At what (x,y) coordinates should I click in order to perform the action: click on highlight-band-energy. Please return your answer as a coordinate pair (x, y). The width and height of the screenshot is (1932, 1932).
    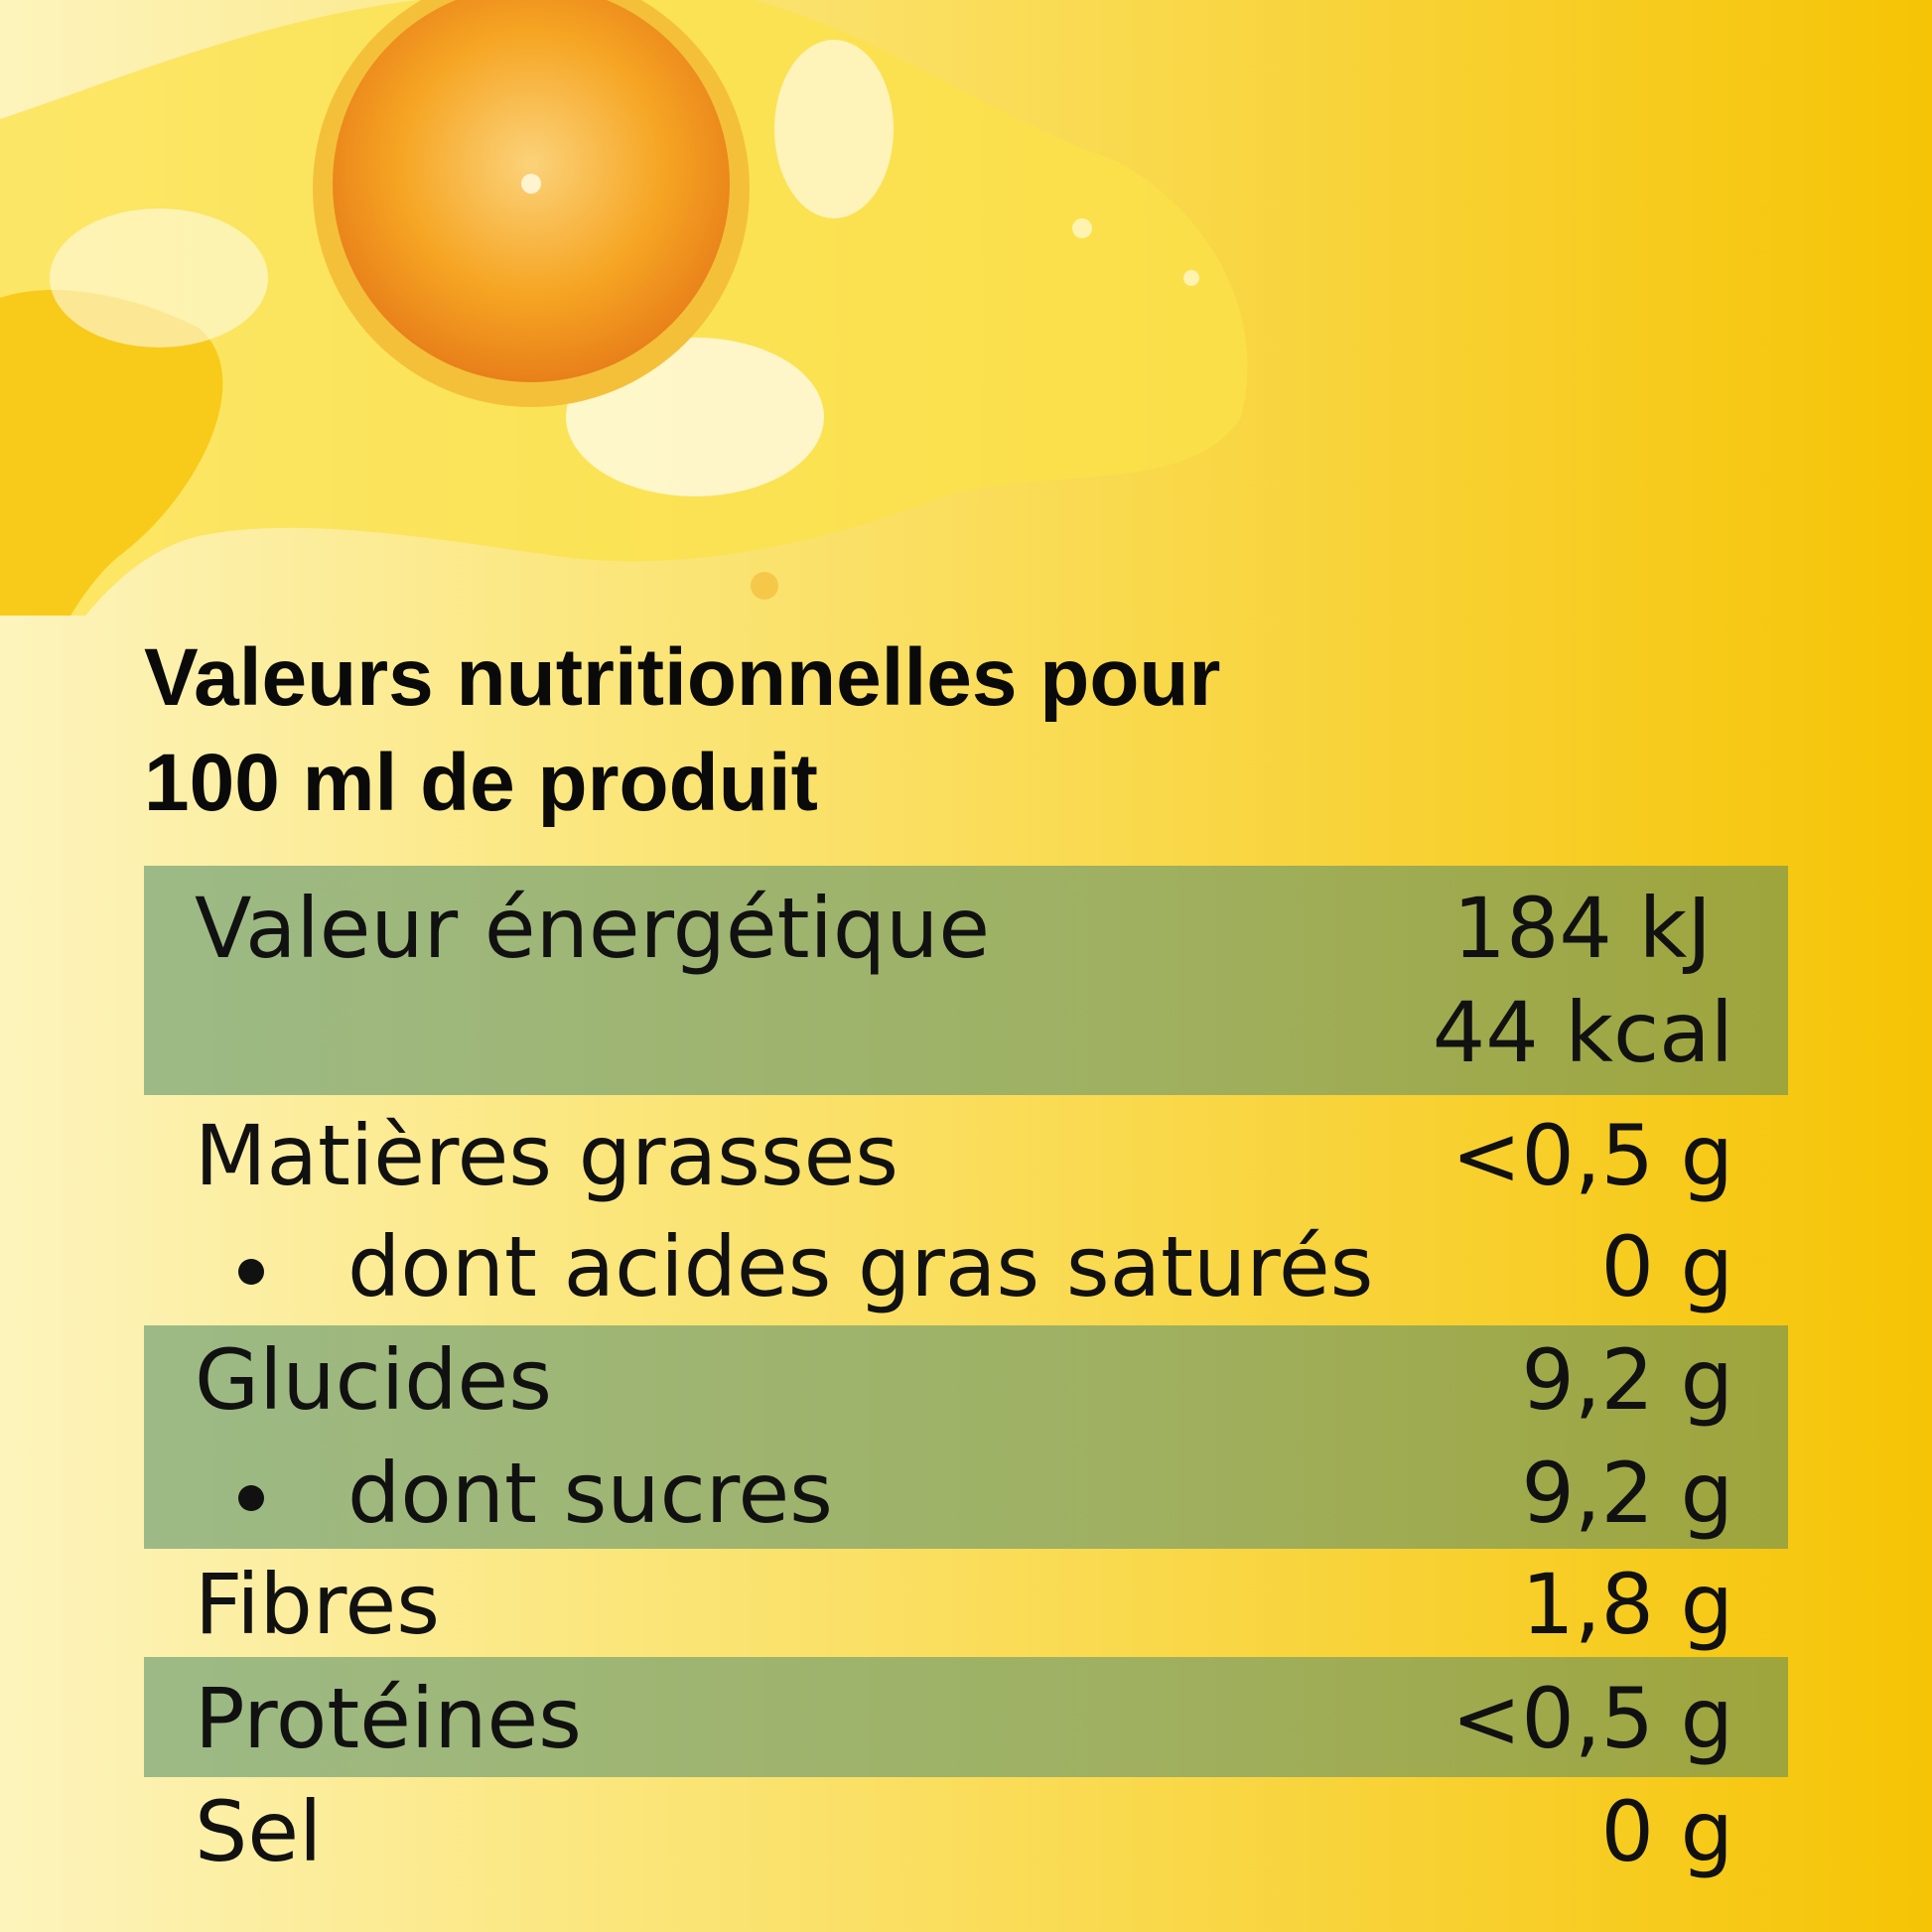
    Looking at the image, I should click on (966, 980).